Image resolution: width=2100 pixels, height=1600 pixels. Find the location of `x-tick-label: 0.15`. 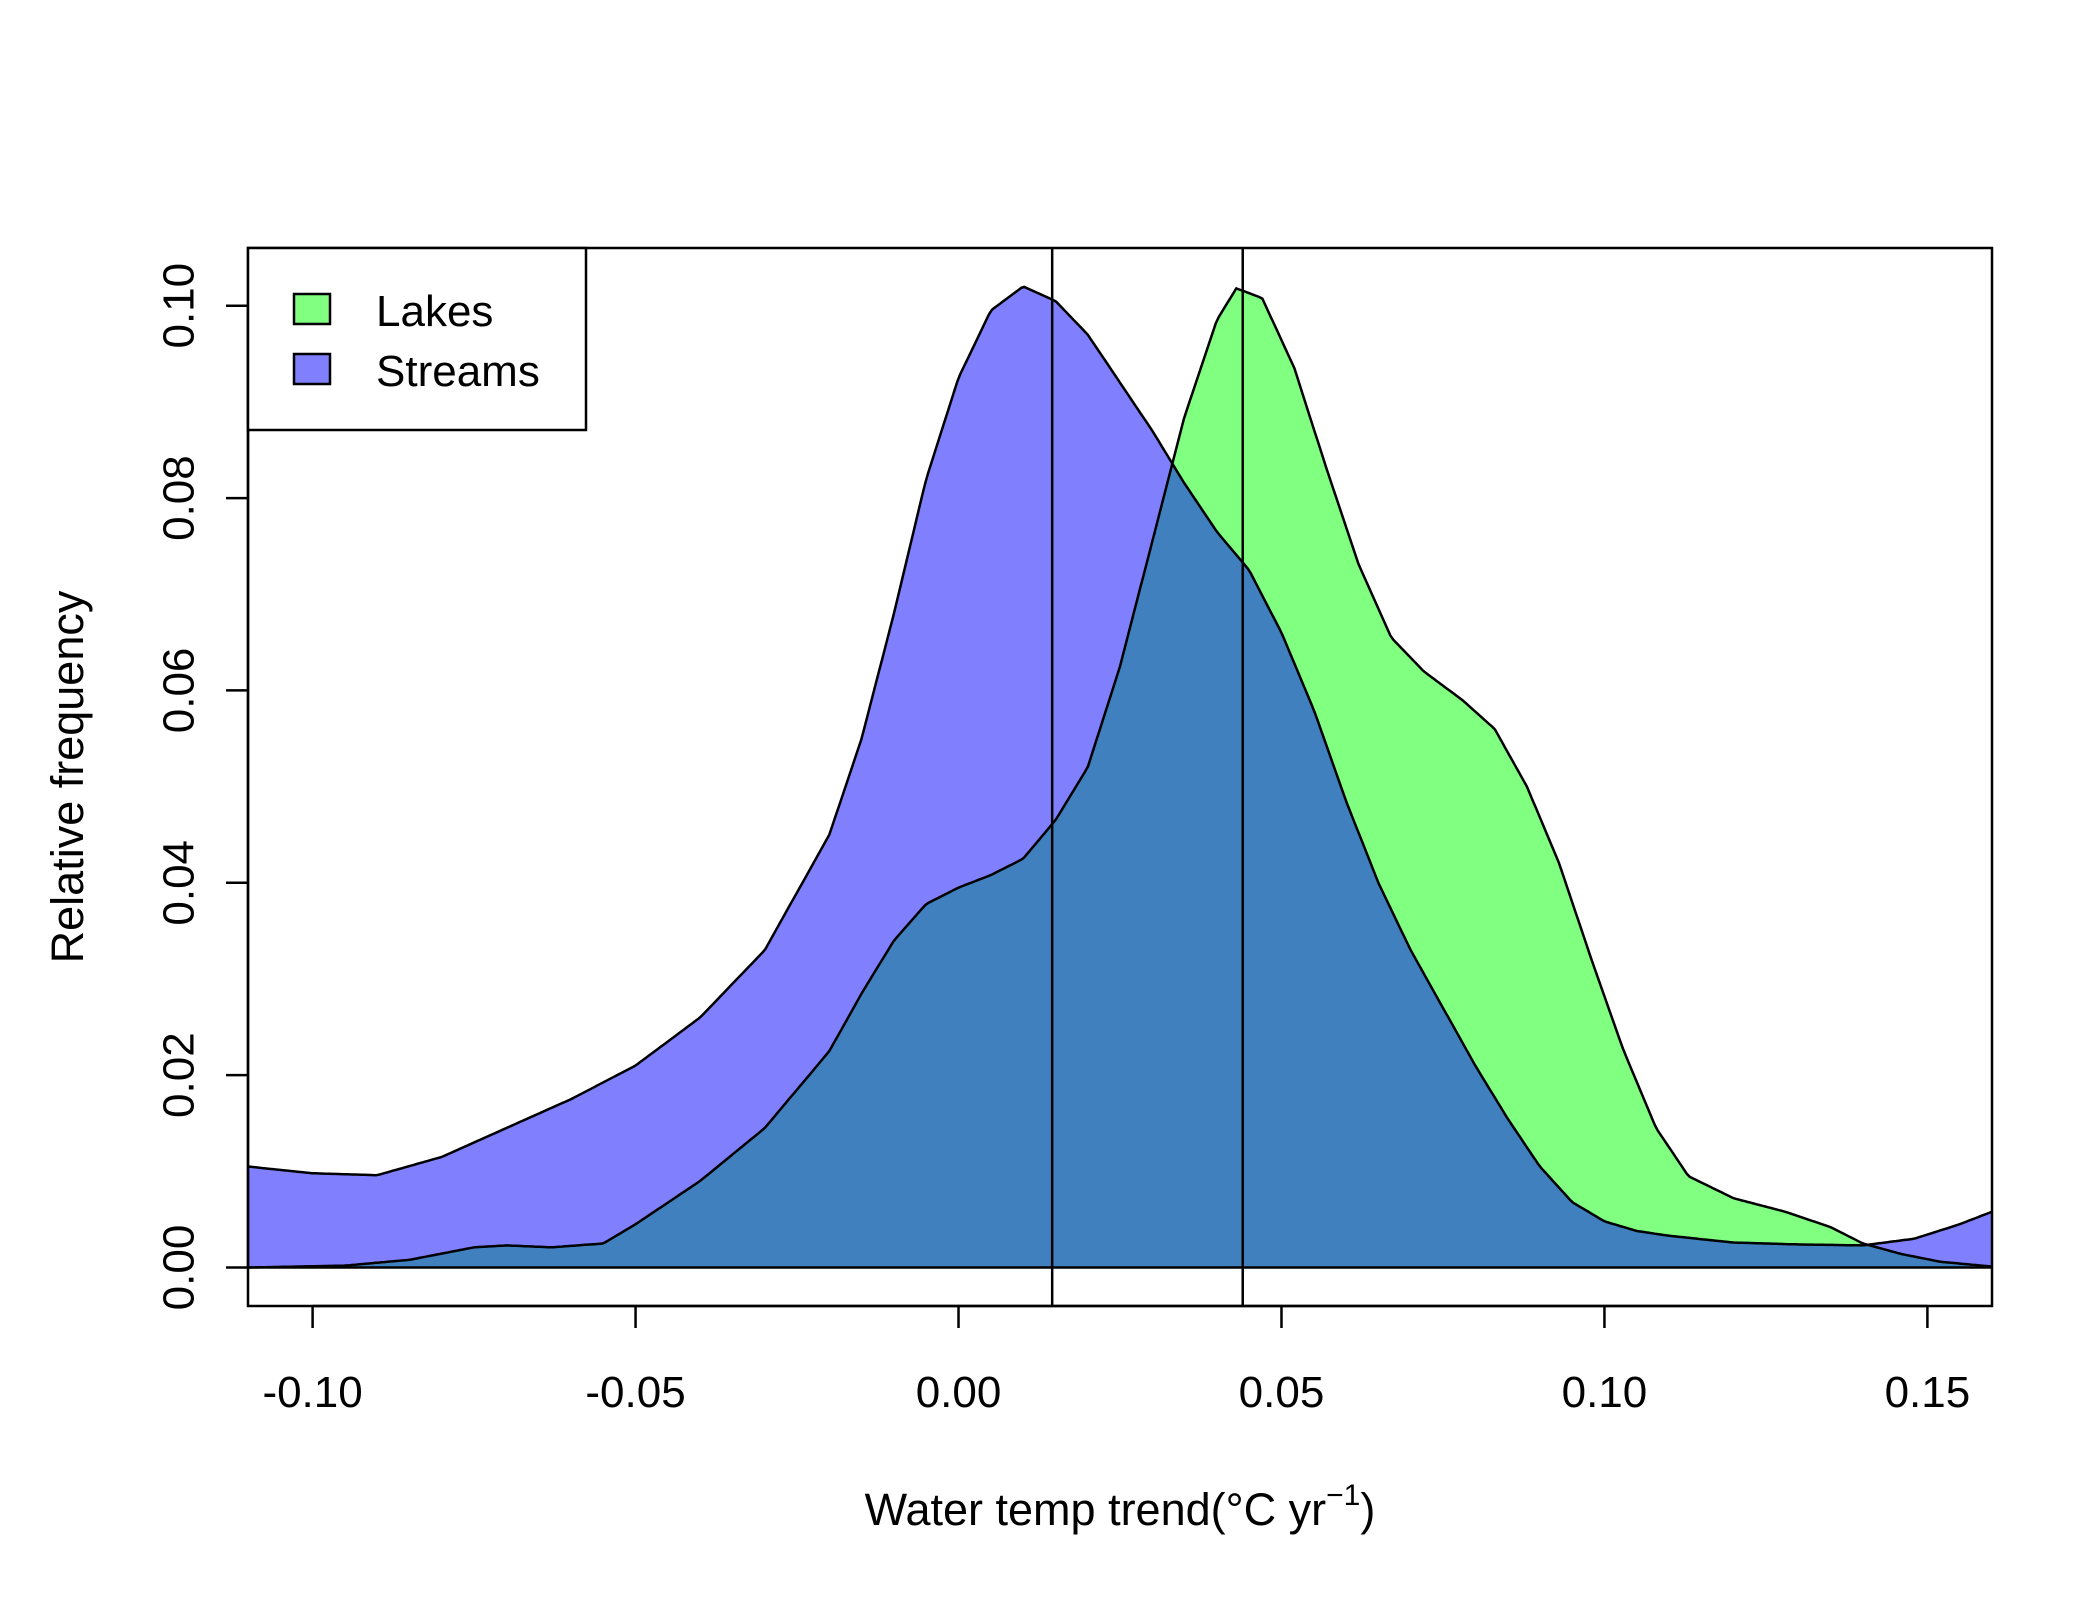

x-tick-label: 0.15 is located at coordinates (1928, 1392).